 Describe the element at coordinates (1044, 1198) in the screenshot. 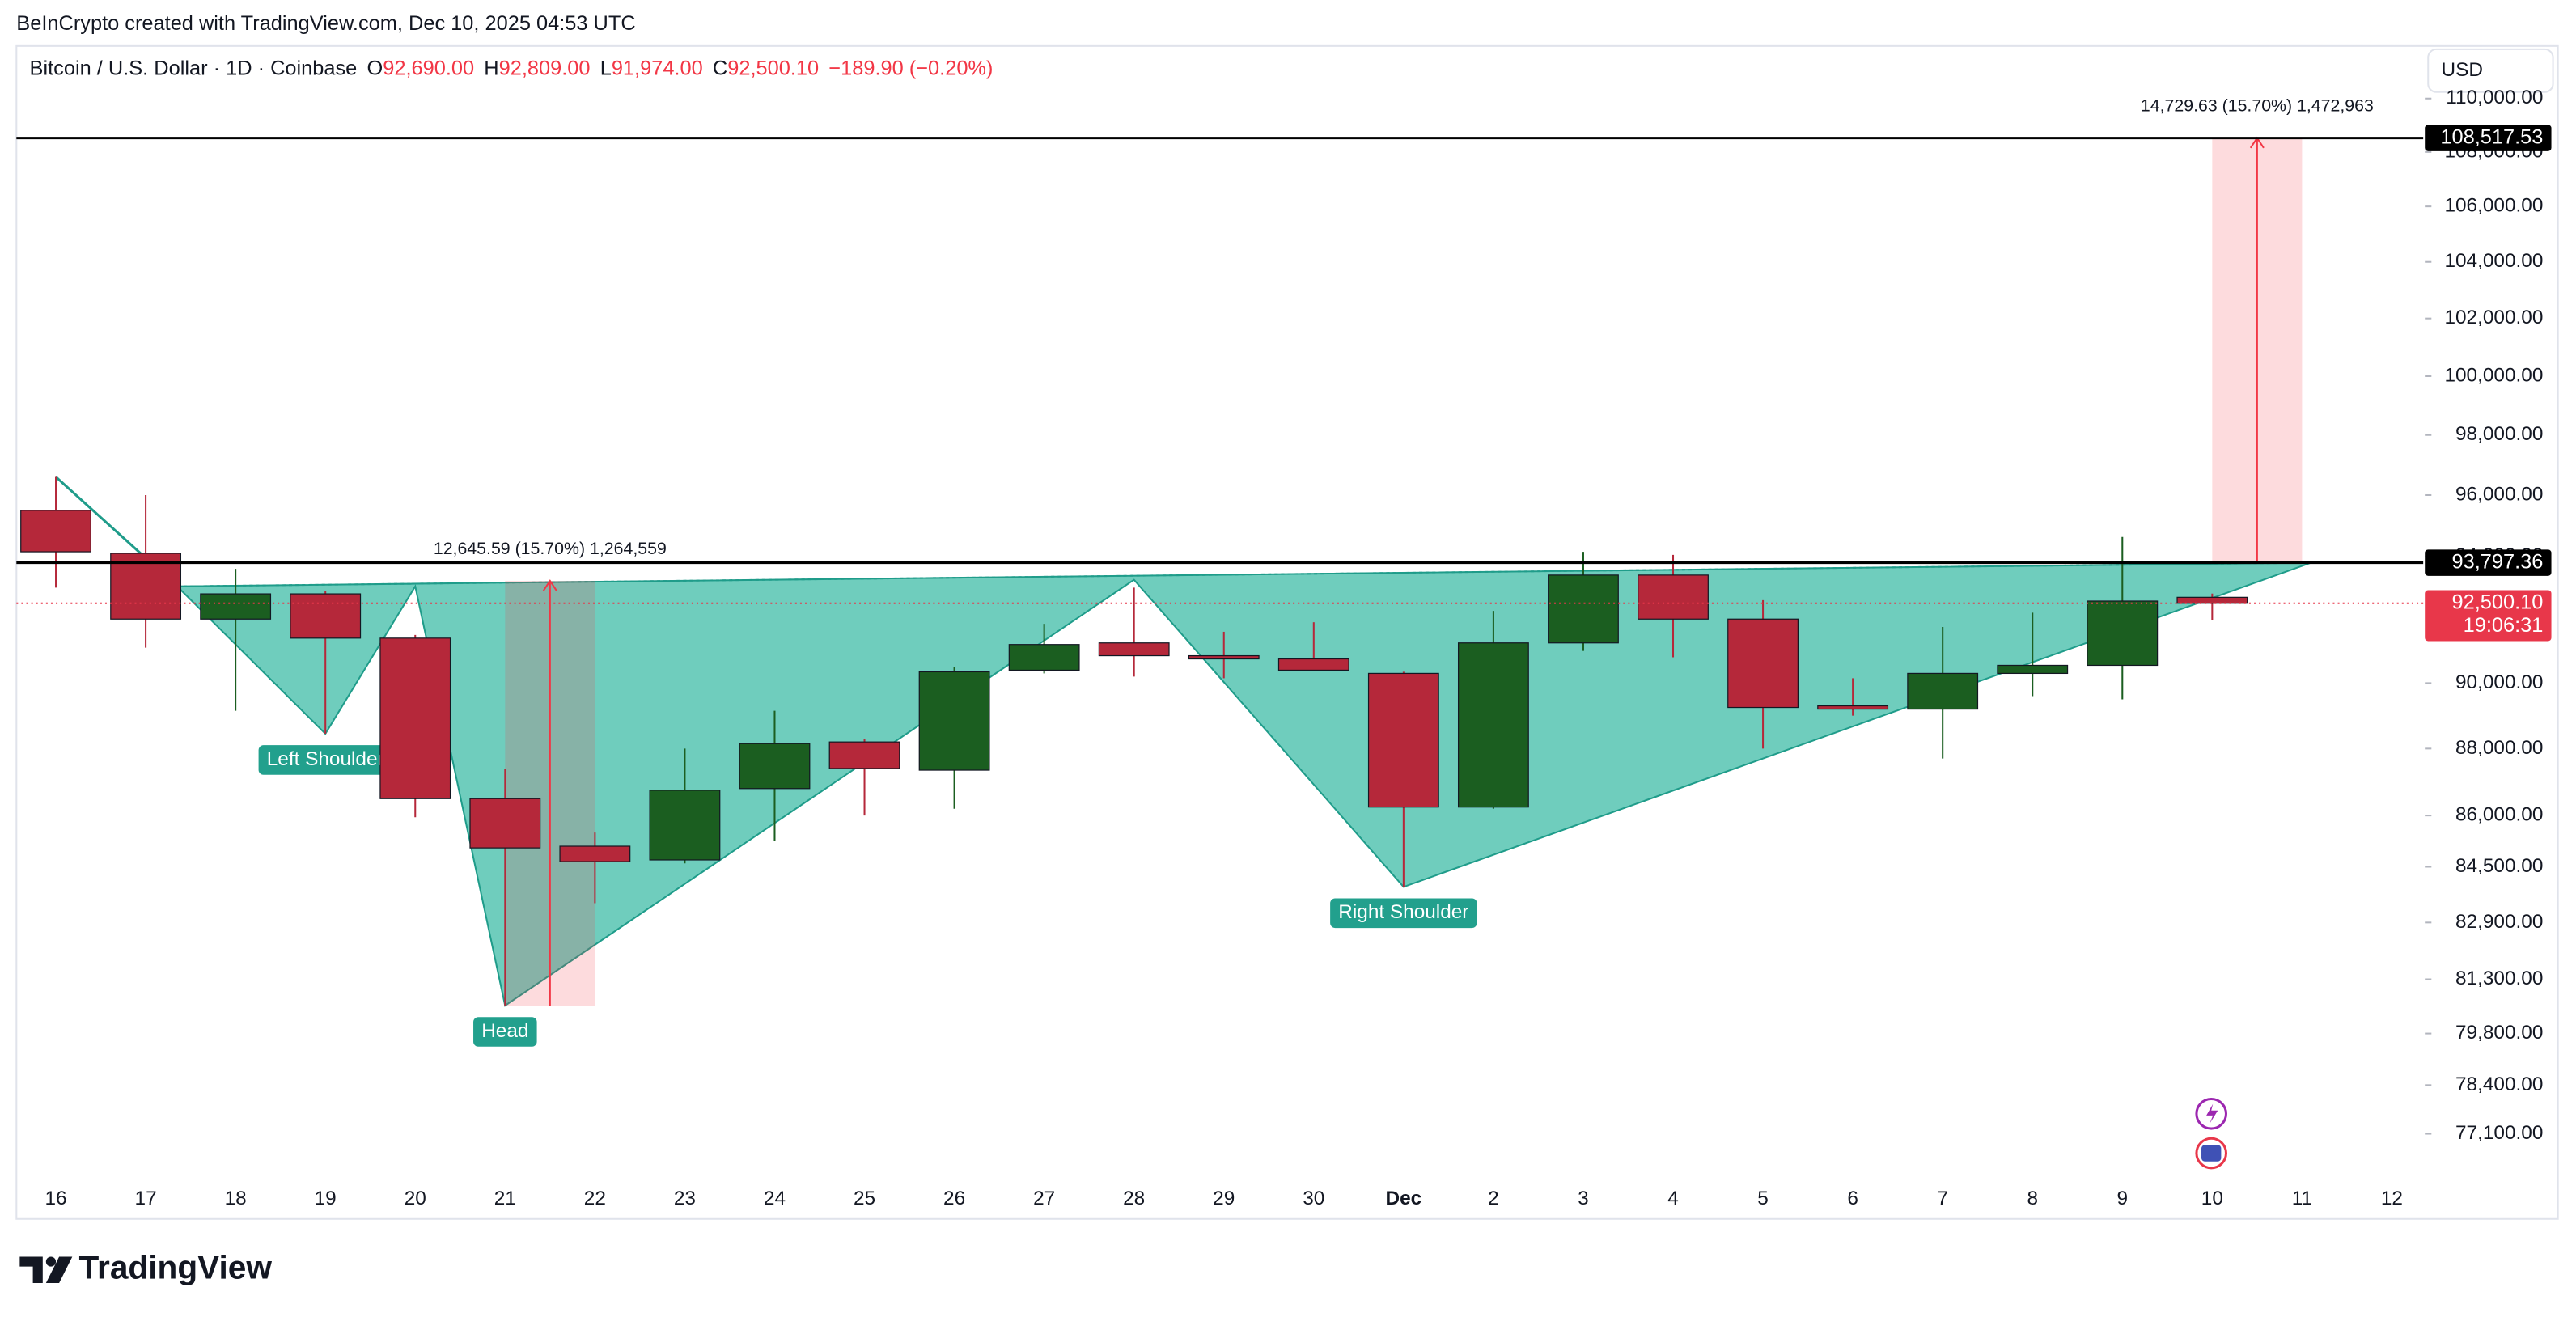

I see `x-tick-label: 27` at that location.